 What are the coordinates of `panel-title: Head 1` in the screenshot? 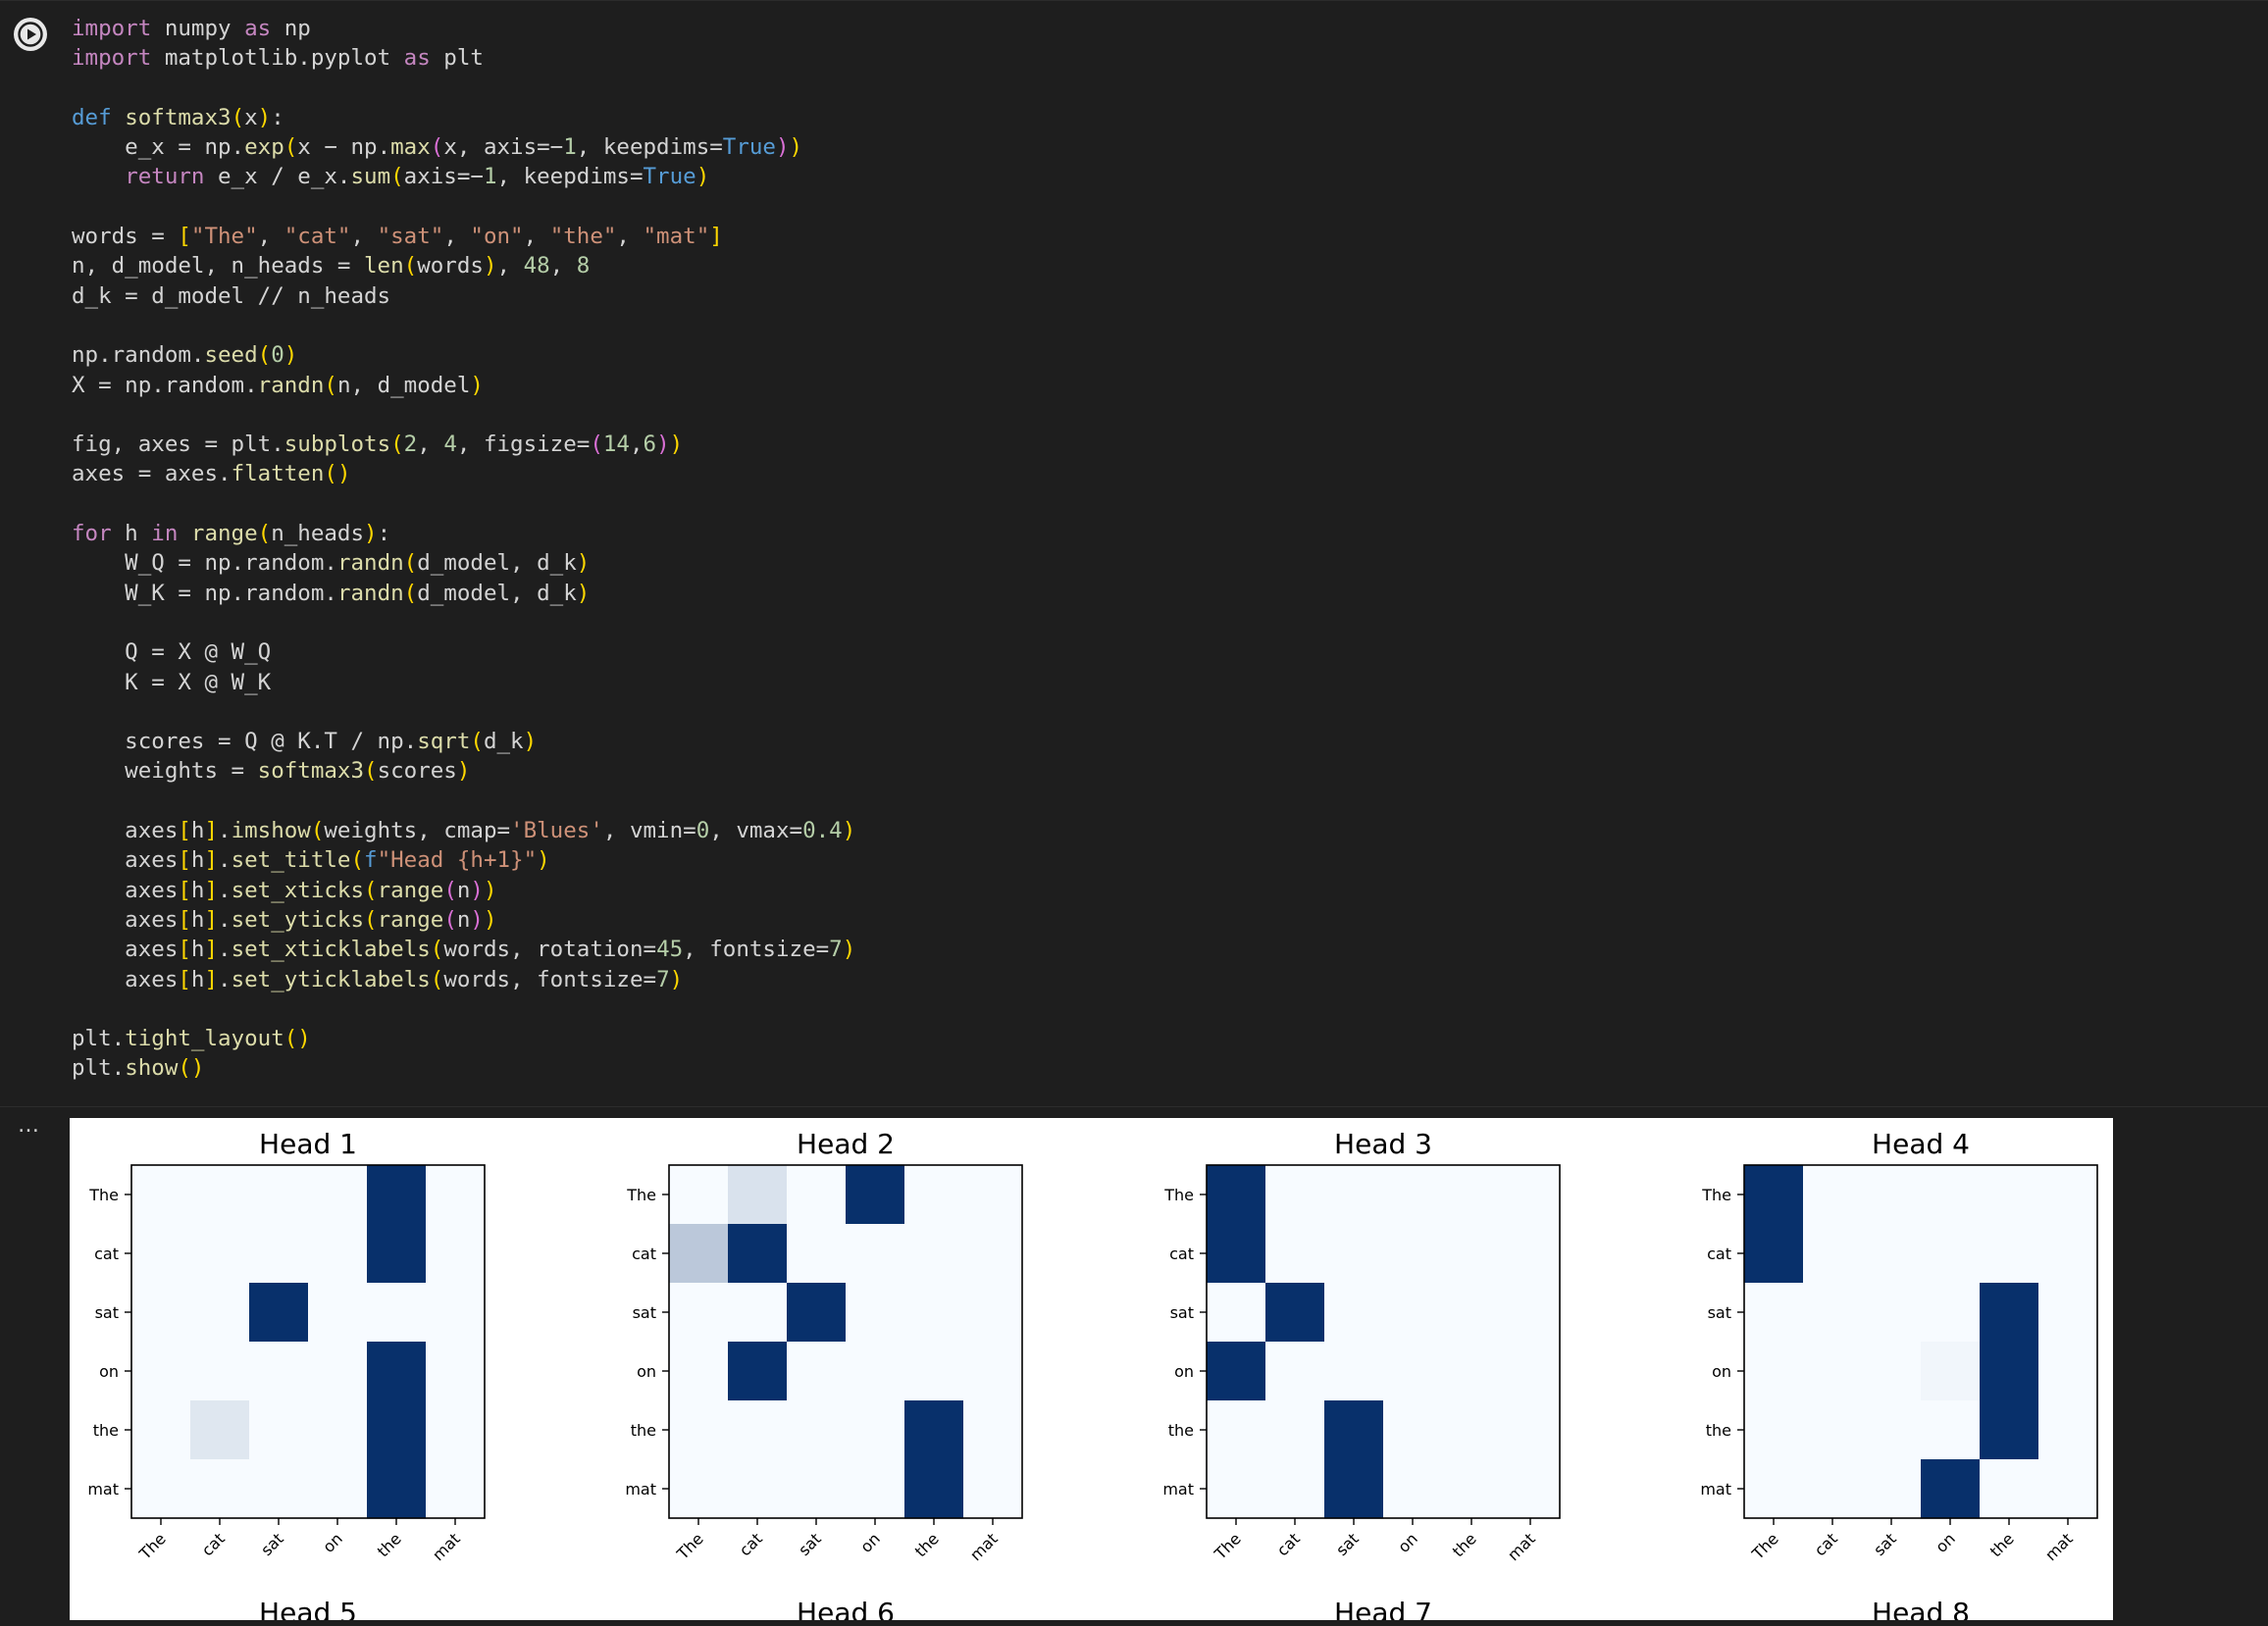 It's located at (308, 1144).